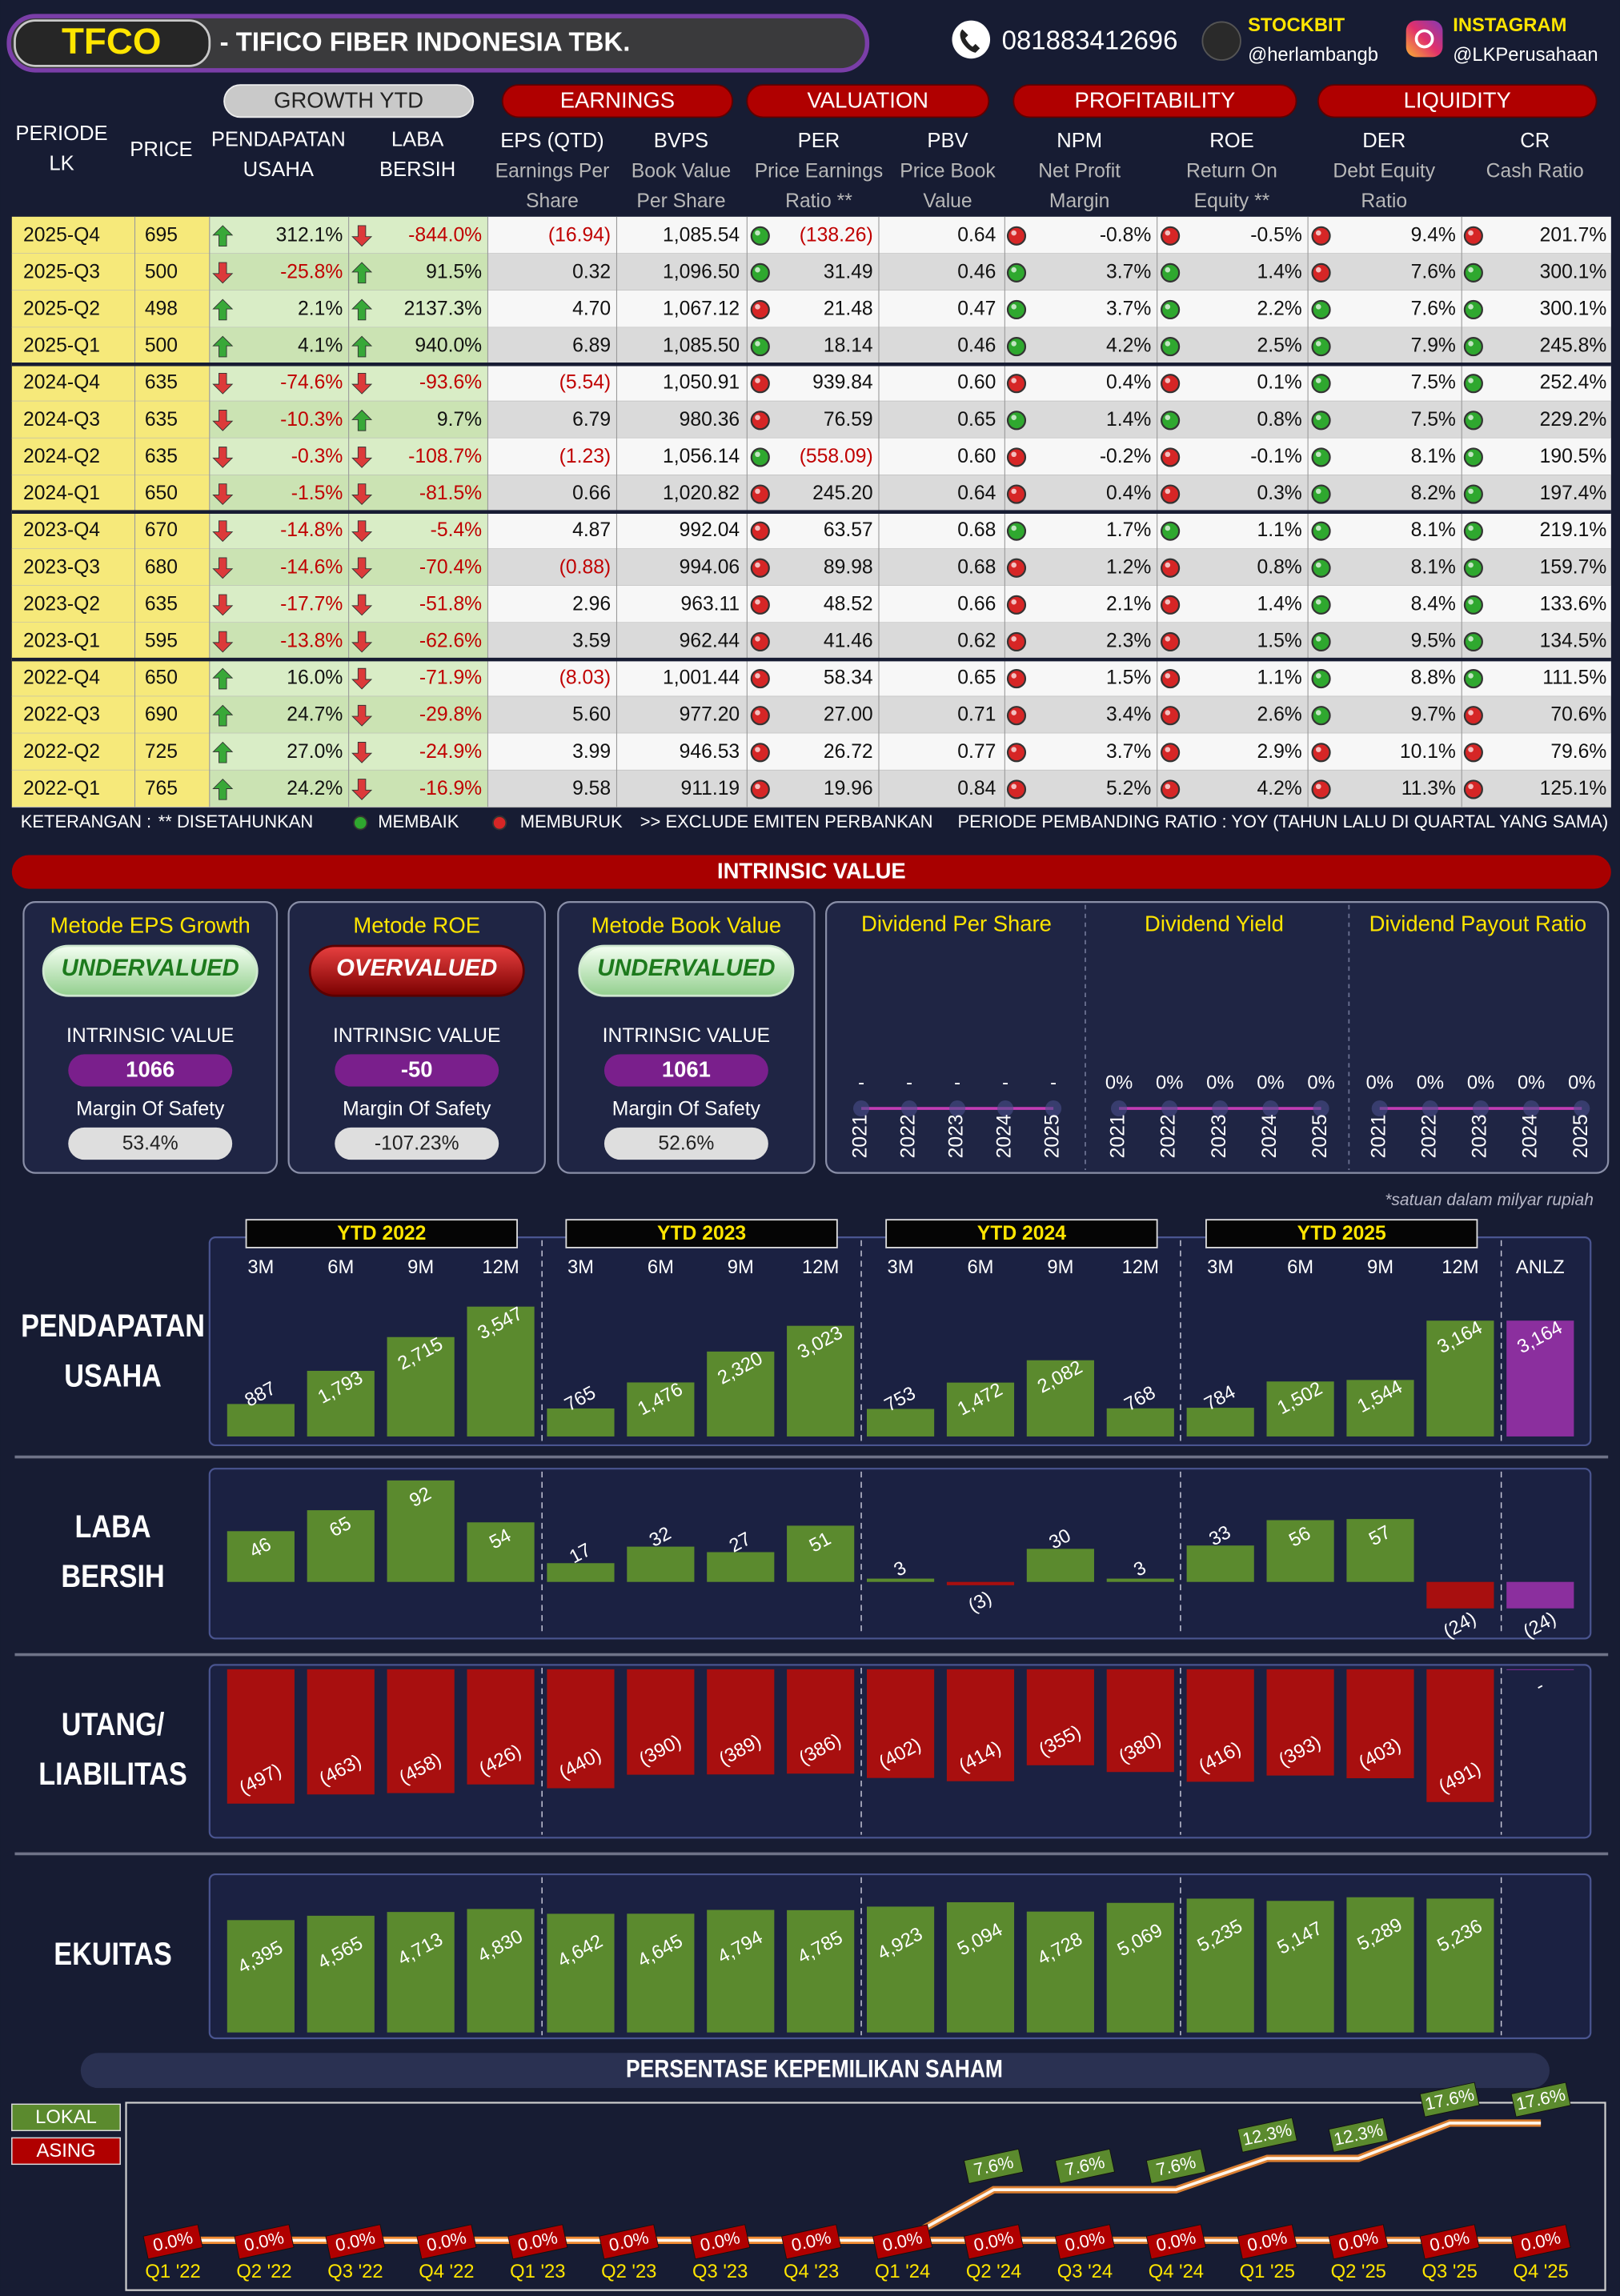 This screenshot has width=1620, height=2296. What do you see at coordinates (701, 346) in the screenshot?
I see `table-cell: 1,085.50` at bounding box center [701, 346].